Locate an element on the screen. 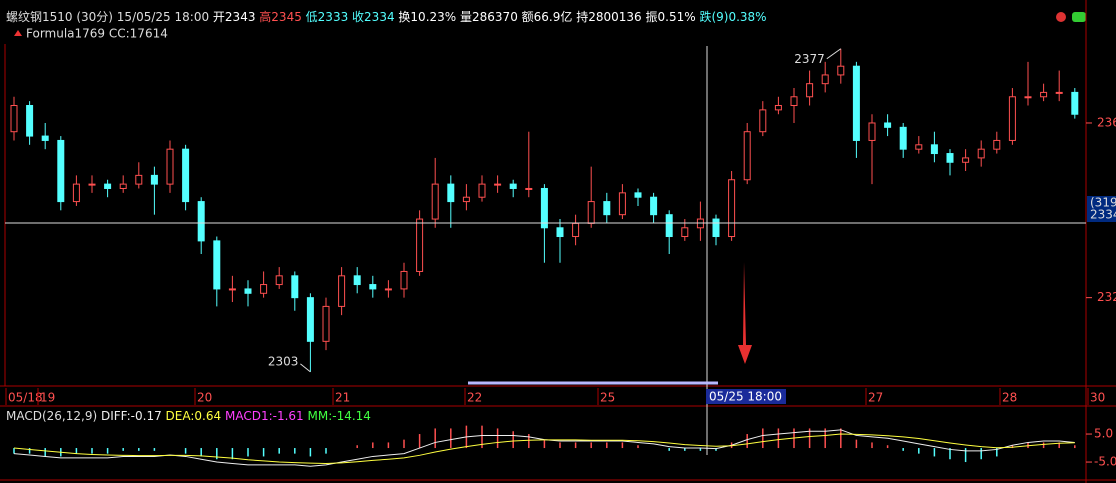  x-tick-label: 21 is located at coordinates (342, 398).